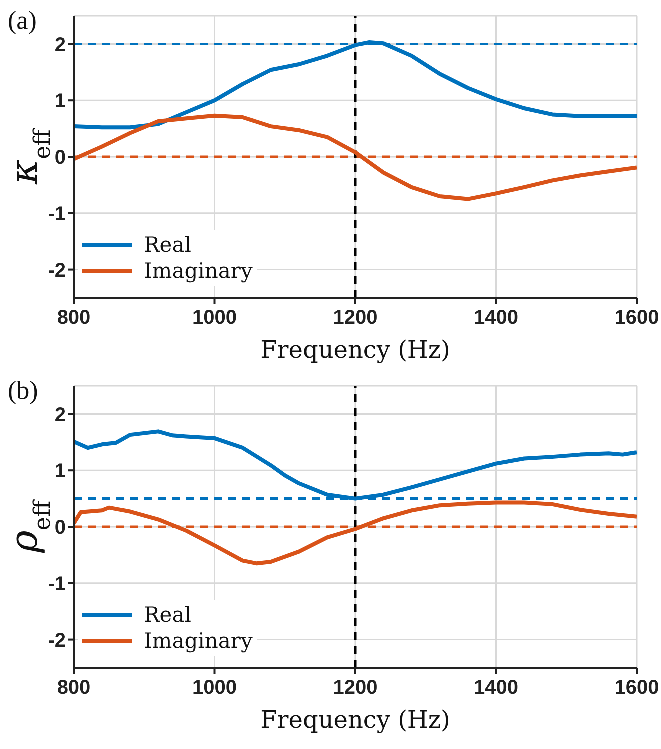  Describe the element at coordinates (23, 391) in the screenshot. I see `chart-title: (b)` at that location.